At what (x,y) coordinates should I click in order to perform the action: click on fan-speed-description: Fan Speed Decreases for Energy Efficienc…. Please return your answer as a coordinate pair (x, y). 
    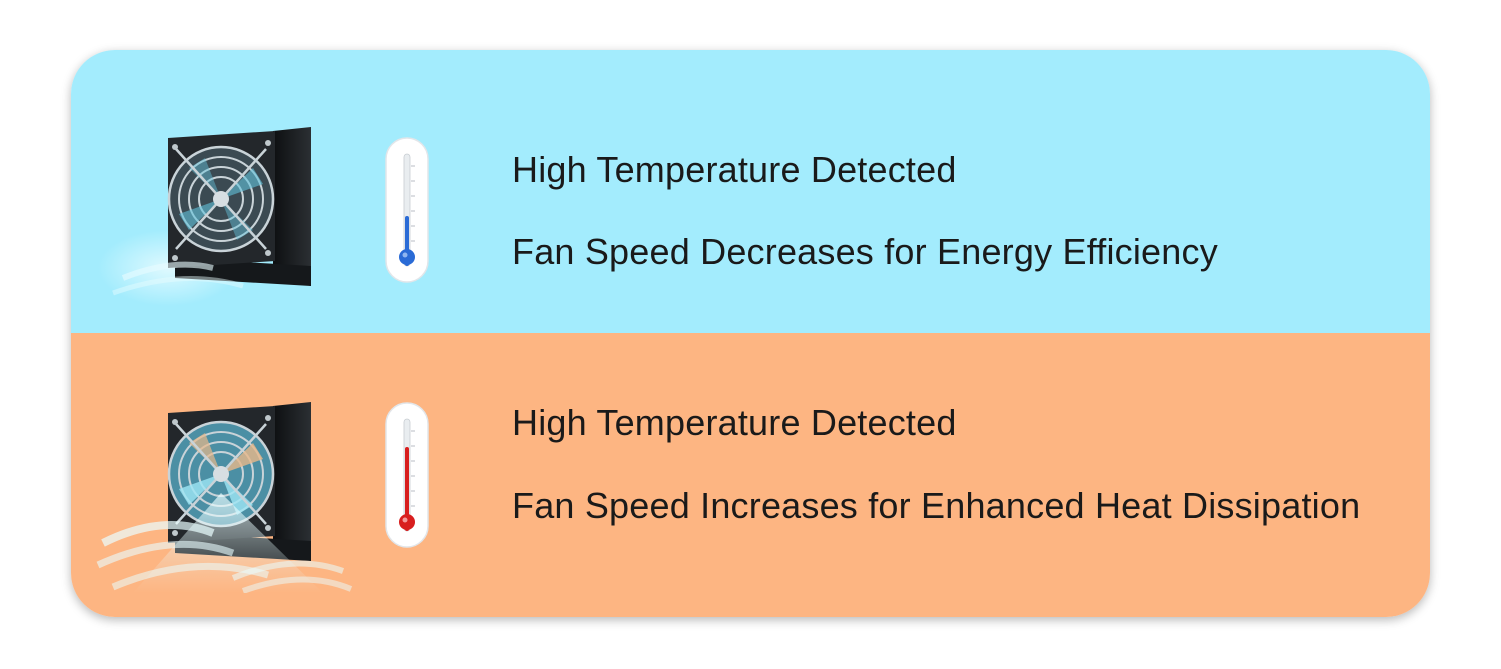
    Looking at the image, I should click on (865, 251).